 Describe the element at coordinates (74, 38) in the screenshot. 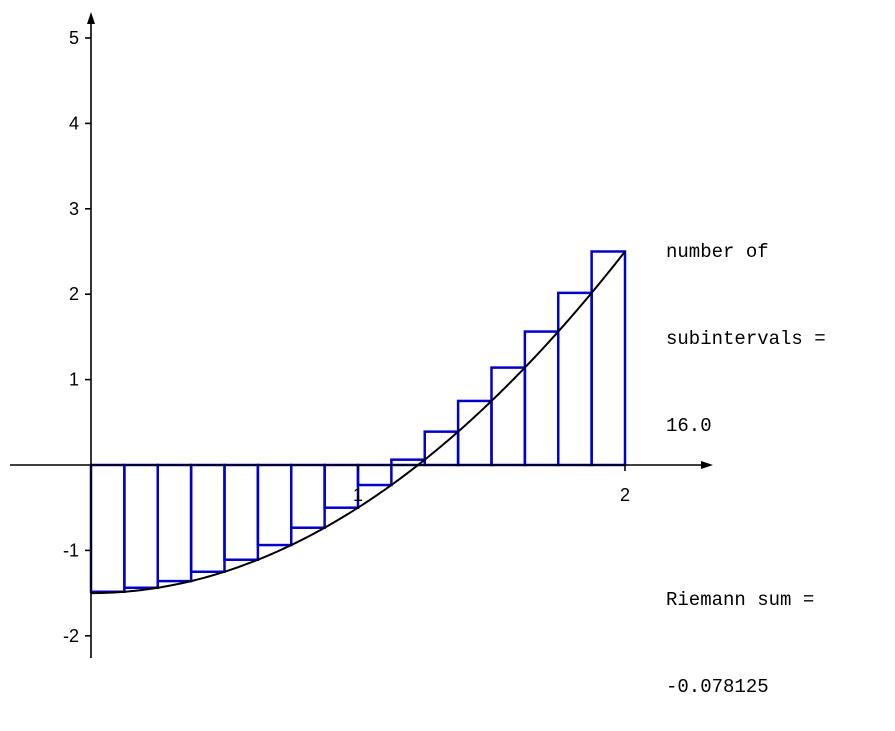

I see `y-tick-label-5: 5` at that location.